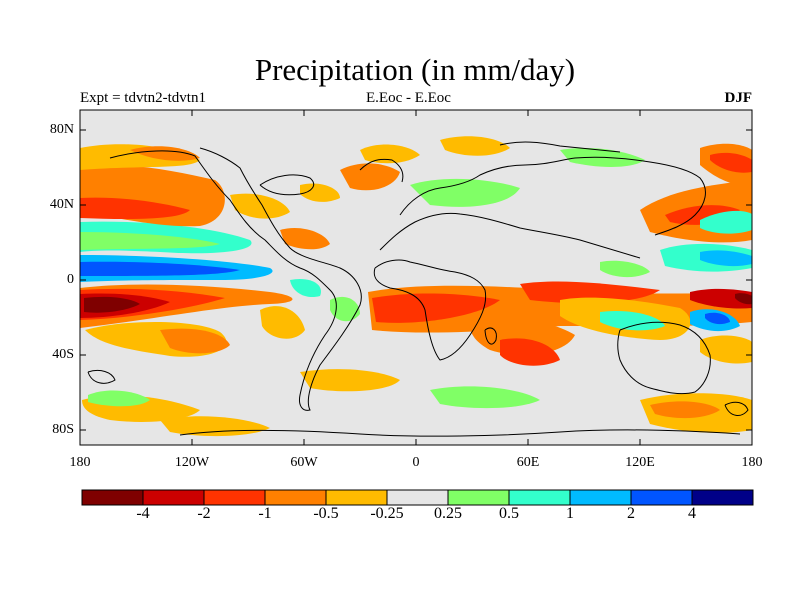  Describe the element at coordinates (640, 462) in the screenshot. I see `lon-tick-label: 120E` at that location.